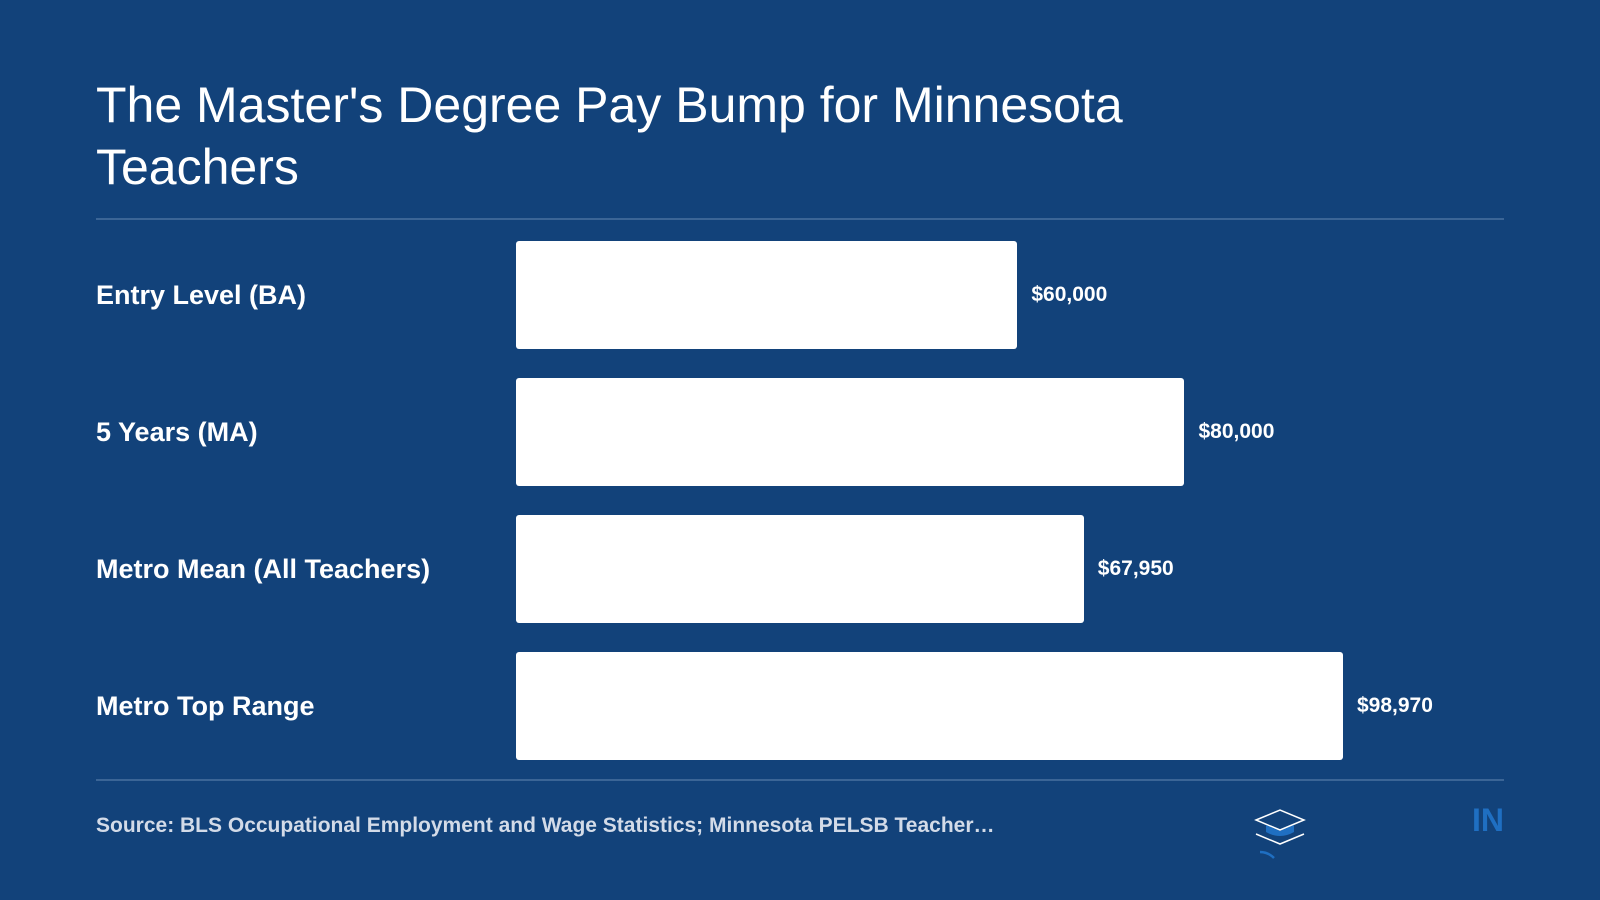 The image size is (1600, 900). I want to click on brand-mark: IN, so click(1488, 820).